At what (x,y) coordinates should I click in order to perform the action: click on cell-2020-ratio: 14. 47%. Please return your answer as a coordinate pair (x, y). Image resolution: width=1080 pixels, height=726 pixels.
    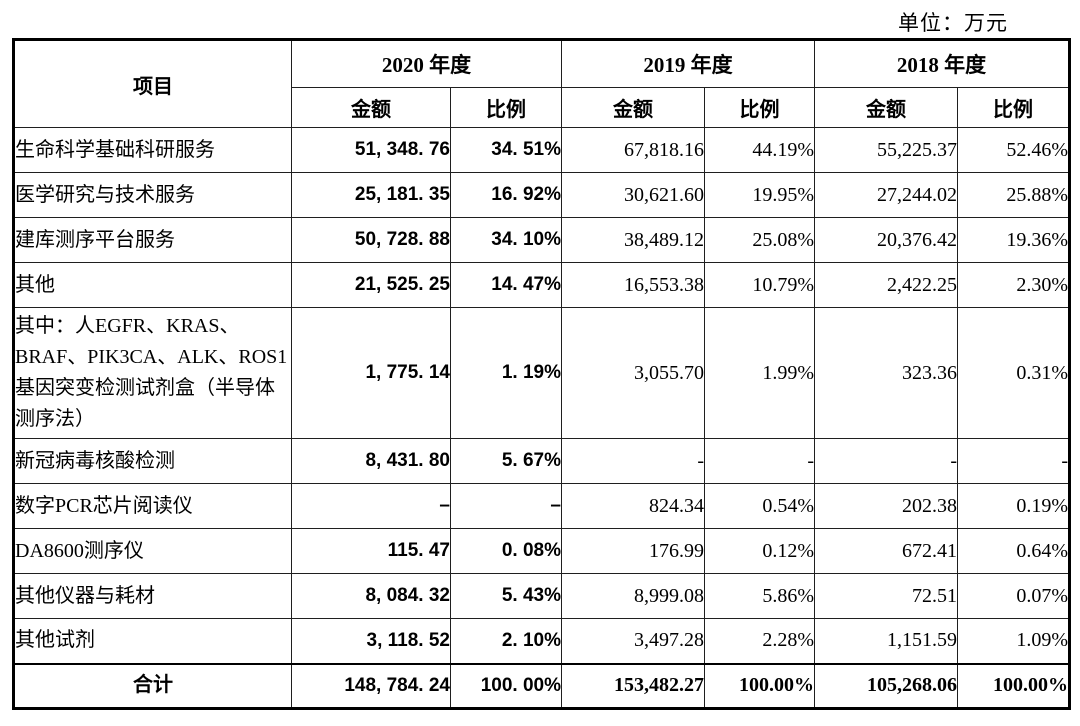
    Looking at the image, I should click on (506, 285).